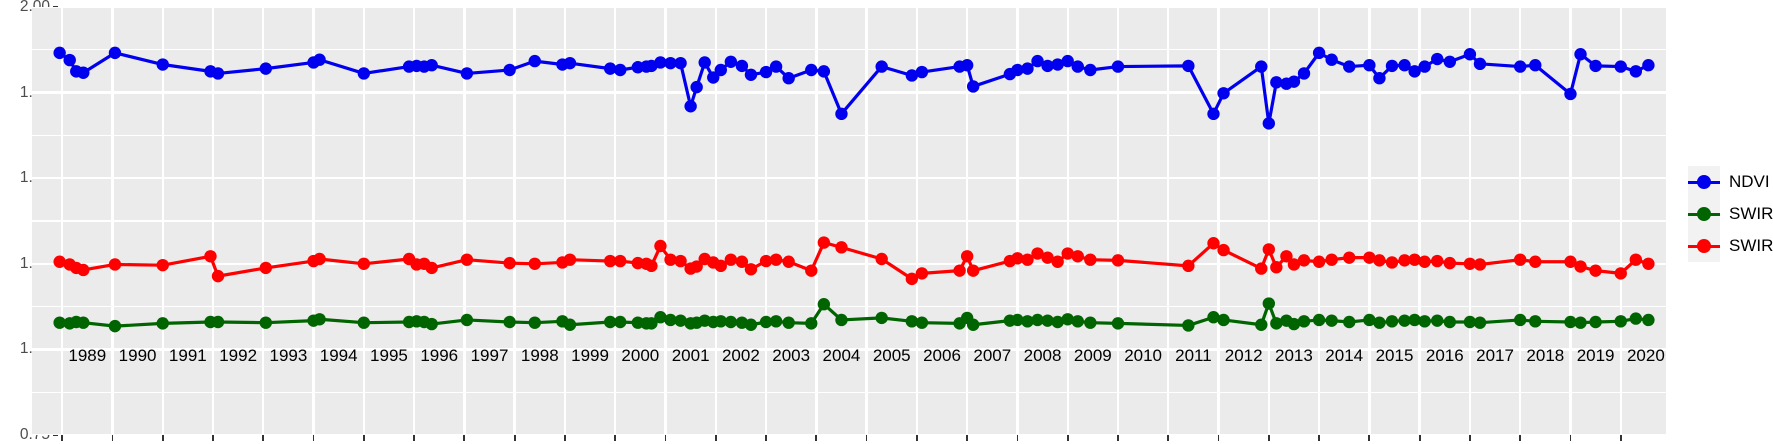 Image resolution: width=1773 pixels, height=444 pixels. What do you see at coordinates (1545, 355) in the screenshot?
I see `x-axis-tick-label: 2018` at bounding box center [1545, 355].